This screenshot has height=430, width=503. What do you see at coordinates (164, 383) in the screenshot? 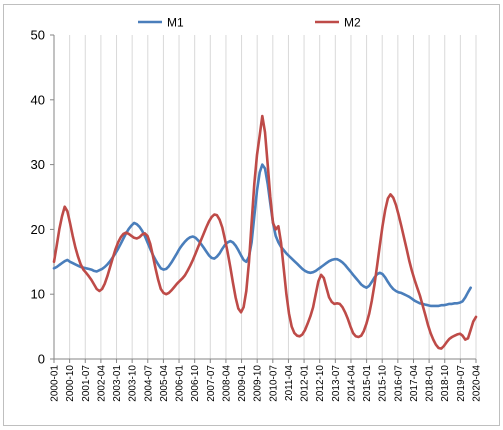
I see `x-tick-label: 2005-04` at bounding box center [164, 383].